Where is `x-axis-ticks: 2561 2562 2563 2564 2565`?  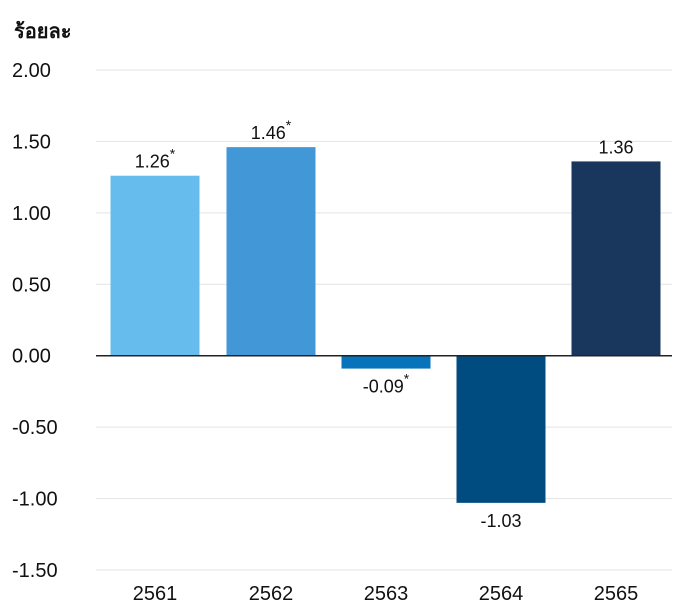
x-axis-ticks: 2561 2562 2563 2564 2565 is located at coordinates (386, 594).